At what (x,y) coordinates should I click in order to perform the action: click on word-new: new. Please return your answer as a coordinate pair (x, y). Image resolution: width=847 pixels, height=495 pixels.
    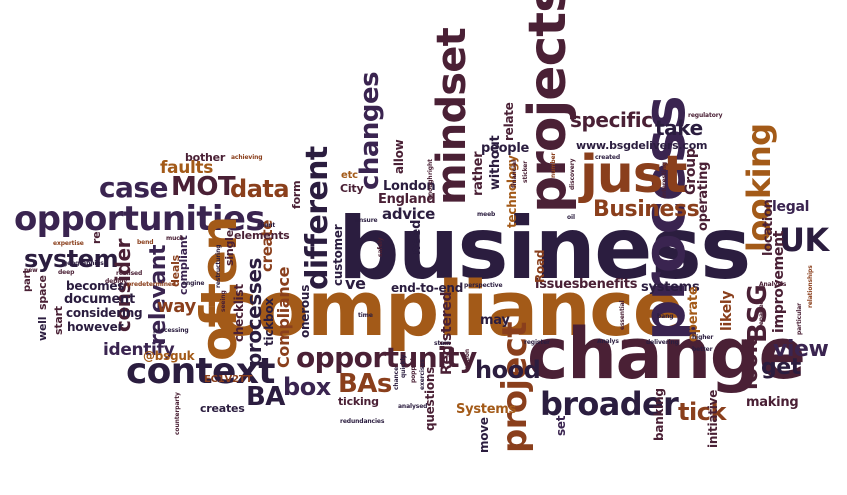
    Looking at the image, I should click on (31, 270).